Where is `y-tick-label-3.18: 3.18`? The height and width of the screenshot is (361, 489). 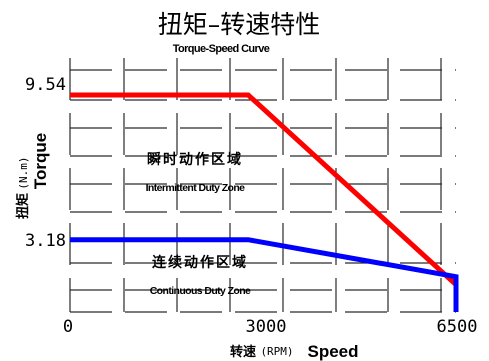 y-tick-label-3.18: 3.18 is located at coordinates (45, 241).